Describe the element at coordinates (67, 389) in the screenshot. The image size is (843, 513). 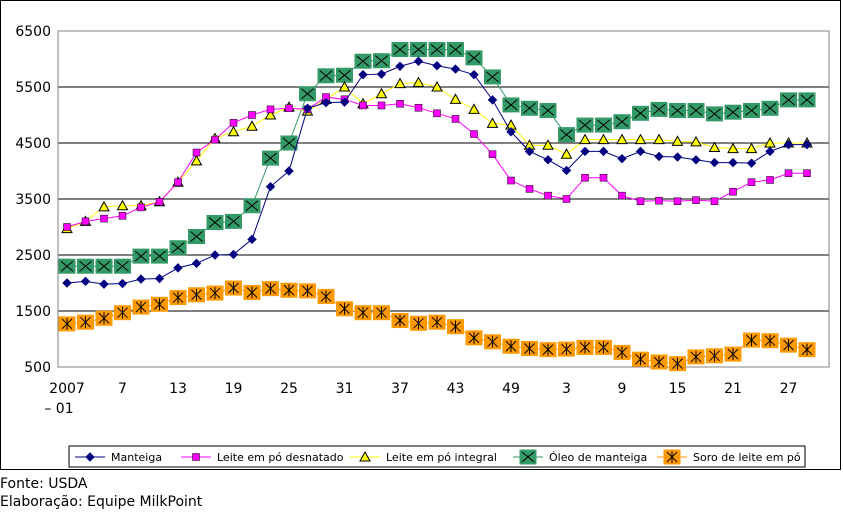
I see `x-tick-label: 2007` at that location.